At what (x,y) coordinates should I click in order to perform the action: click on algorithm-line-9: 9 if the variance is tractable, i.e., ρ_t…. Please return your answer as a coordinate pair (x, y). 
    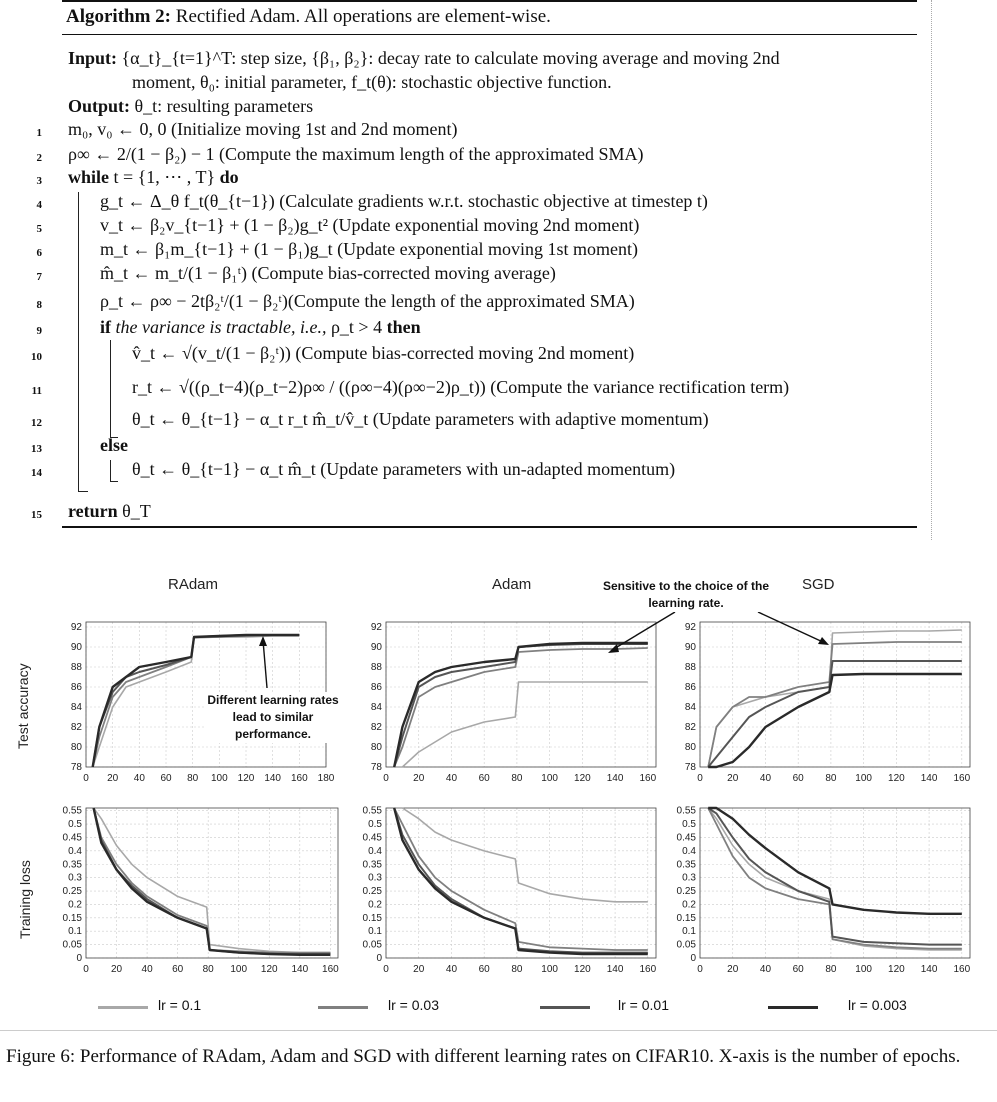
    Looking at the image, I should click on (229, 327).